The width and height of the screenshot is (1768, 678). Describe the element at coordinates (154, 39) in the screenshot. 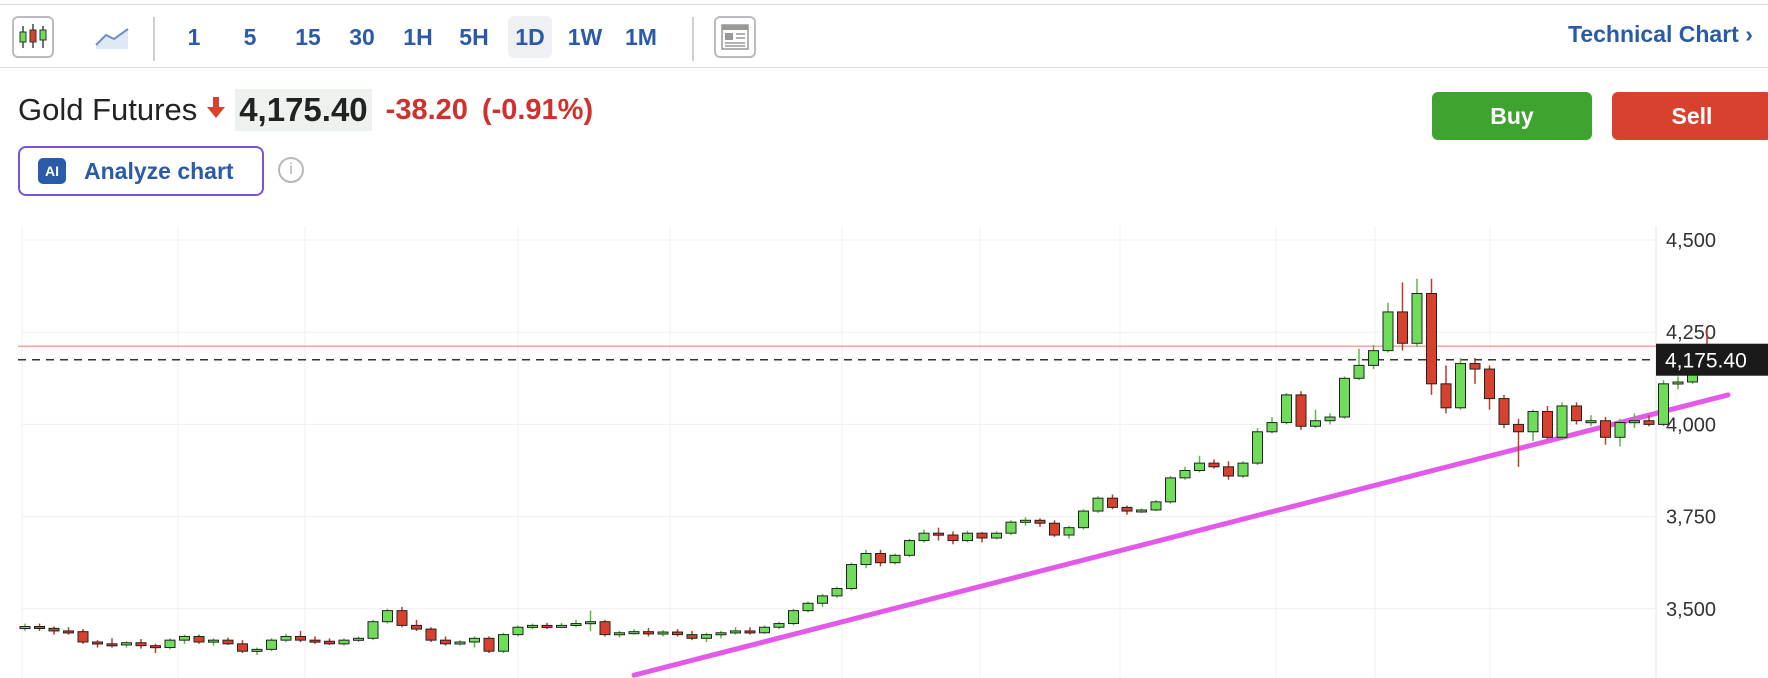

I see `toolbar-separator` at that location.